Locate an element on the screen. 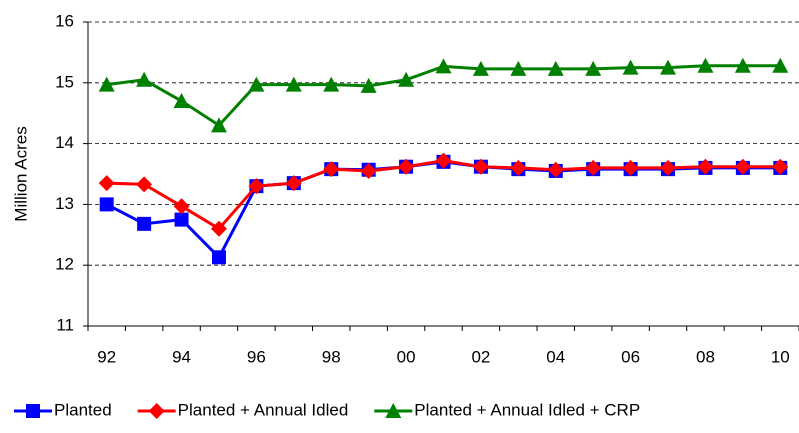  x-tick-label: 06 is located at coordinates (630, 356).